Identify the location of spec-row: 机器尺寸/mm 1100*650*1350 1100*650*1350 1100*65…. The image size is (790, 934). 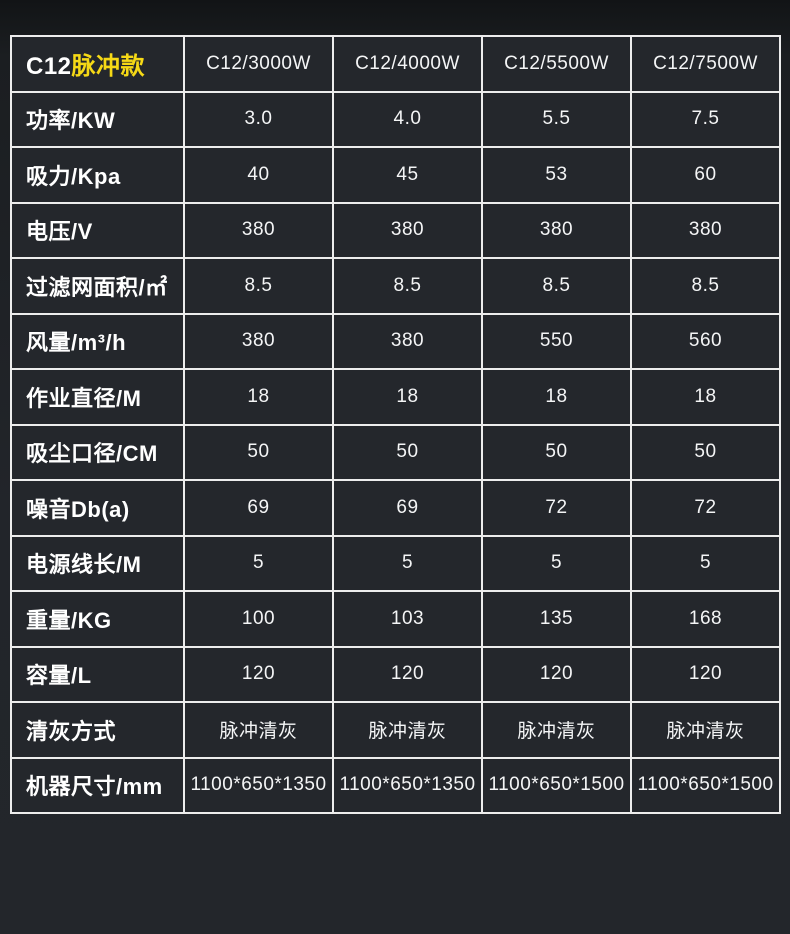
(395, 785).